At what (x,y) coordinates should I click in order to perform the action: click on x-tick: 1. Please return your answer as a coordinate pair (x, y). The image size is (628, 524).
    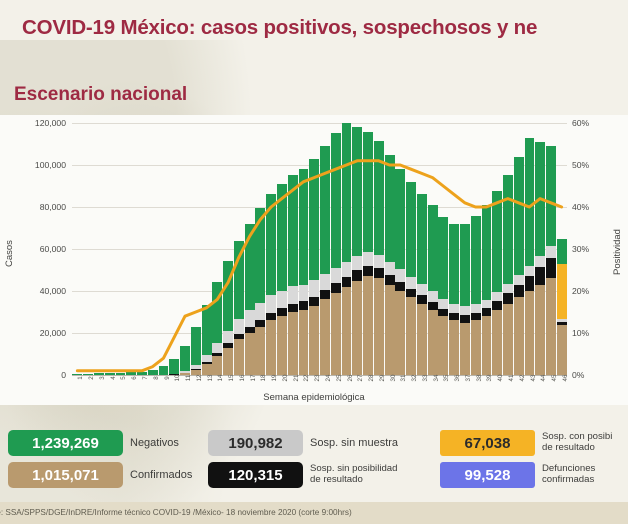
    Looking at the image, I should click on (78, 384).